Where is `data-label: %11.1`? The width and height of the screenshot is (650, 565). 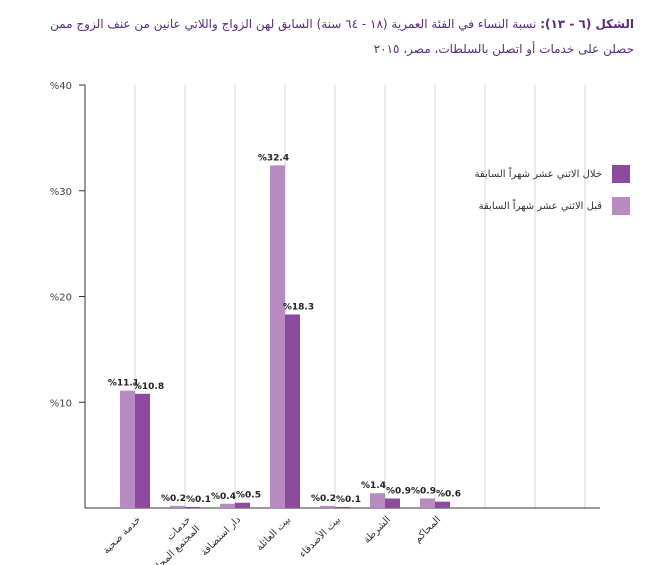 data-label: %11.1 is located at coordinates (123, 384).